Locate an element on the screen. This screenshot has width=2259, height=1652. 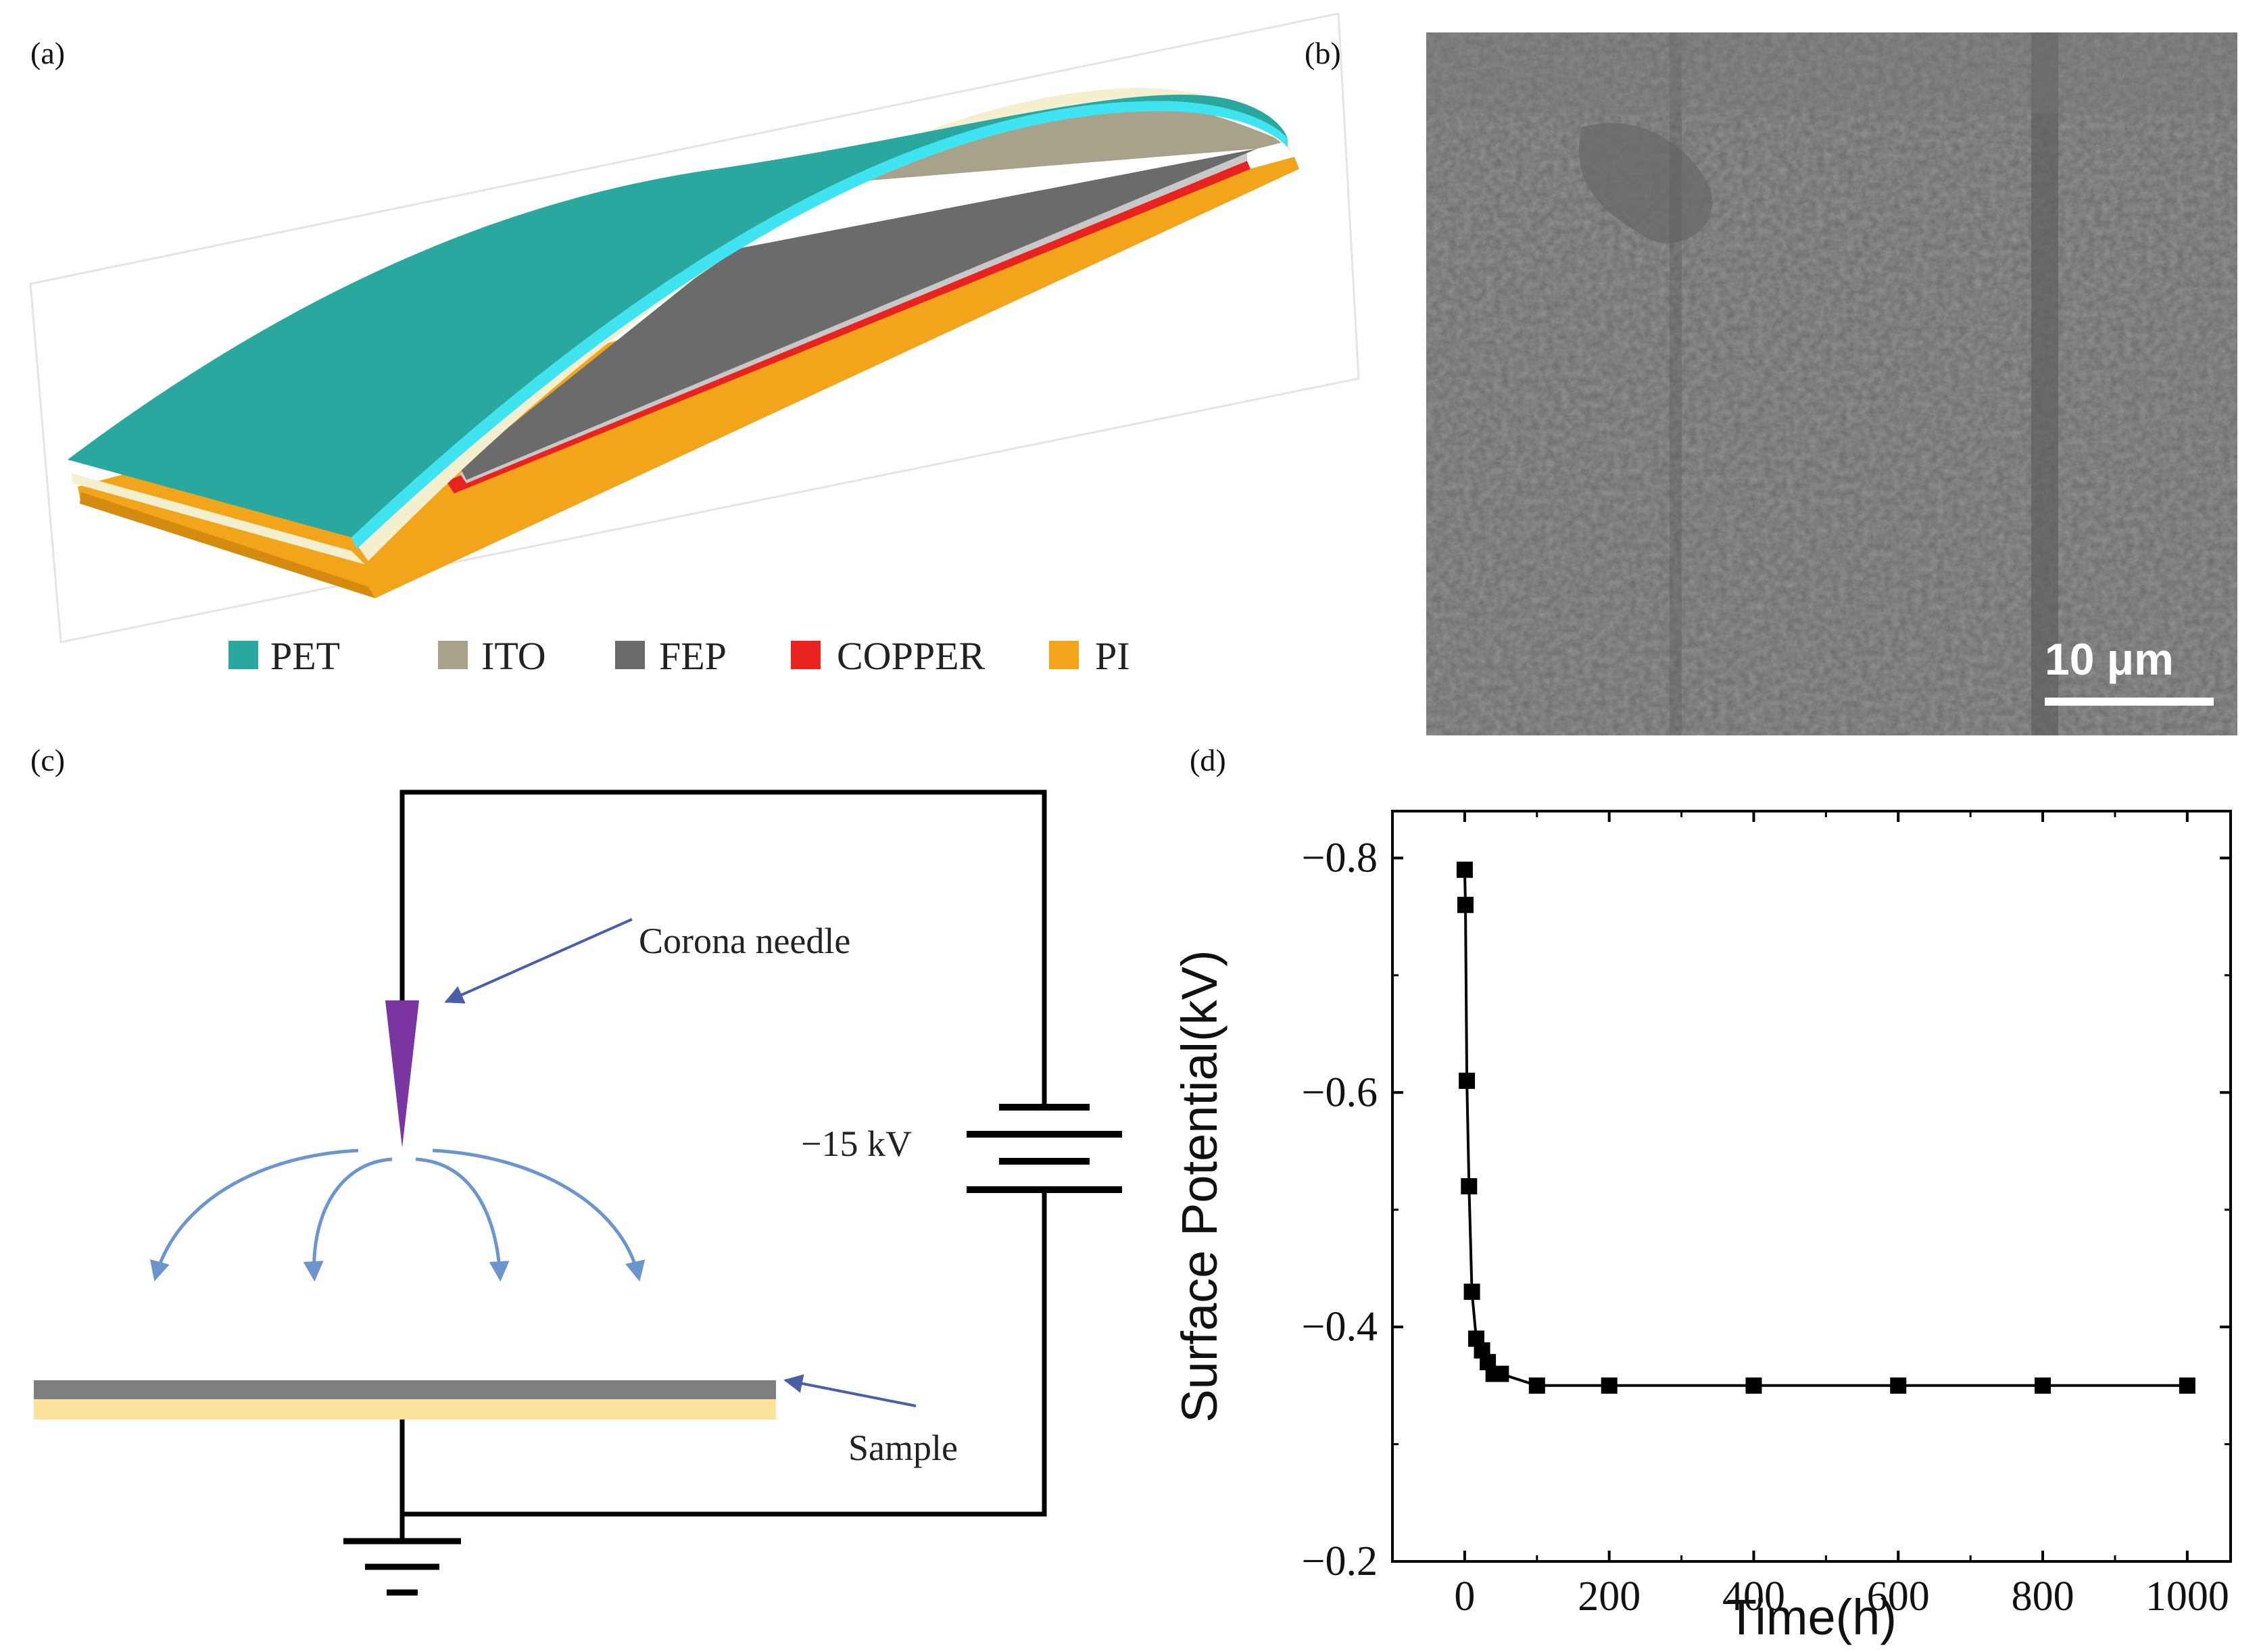
fep-surface is located at coordinates (858, 314).